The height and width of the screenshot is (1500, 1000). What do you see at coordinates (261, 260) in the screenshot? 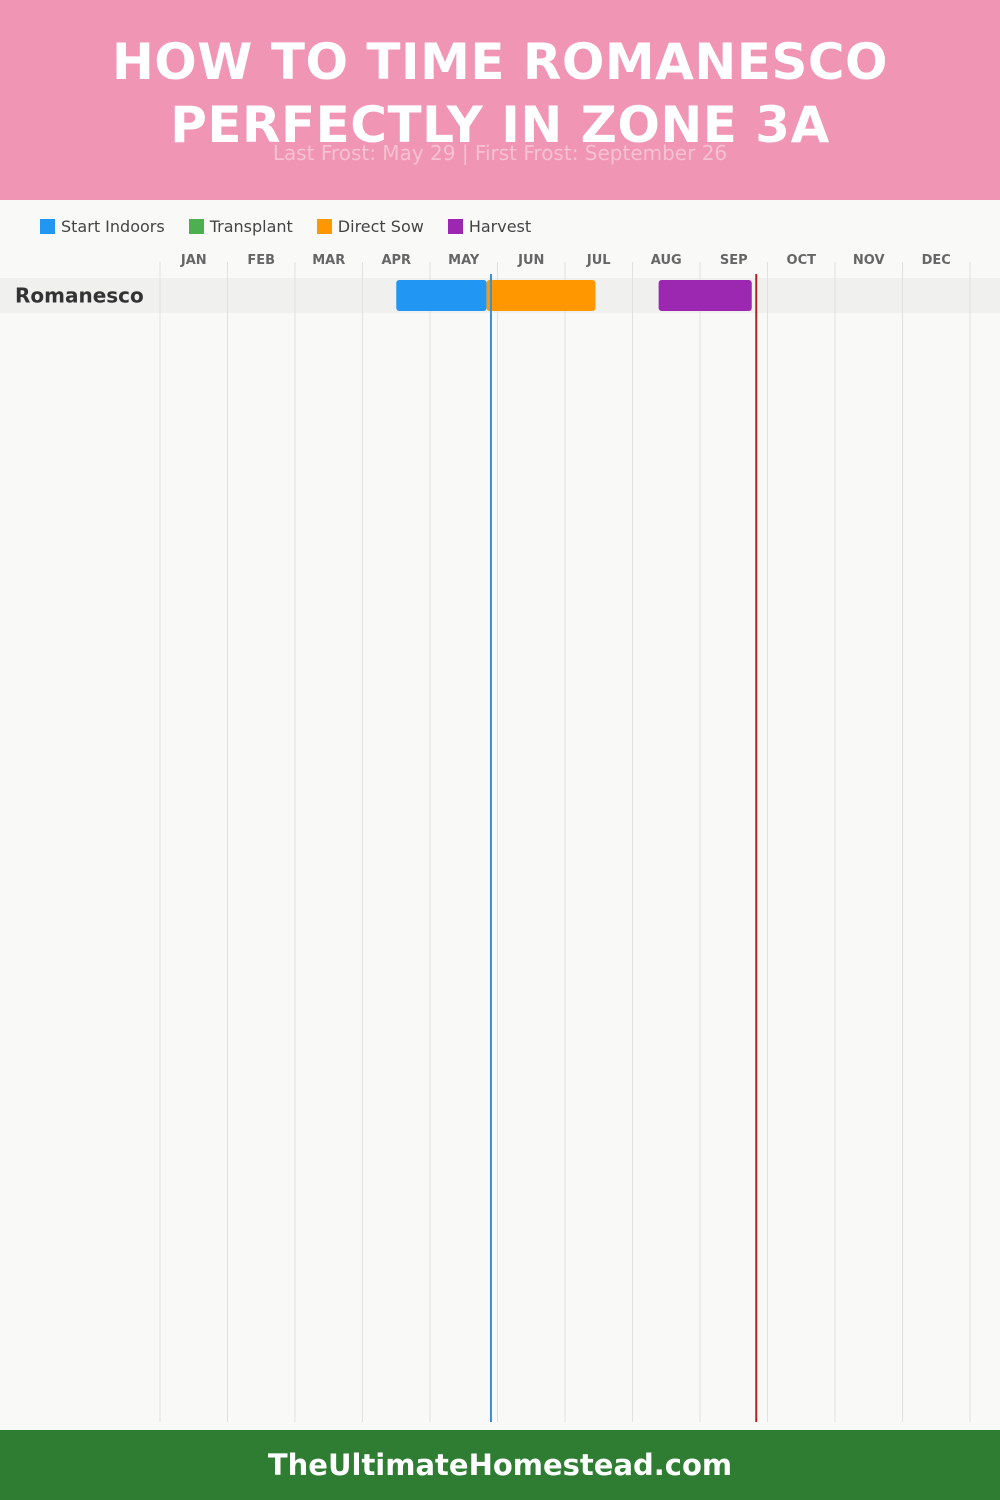
I see `month-label-feb: FEB` at bounding box center [261, 260].